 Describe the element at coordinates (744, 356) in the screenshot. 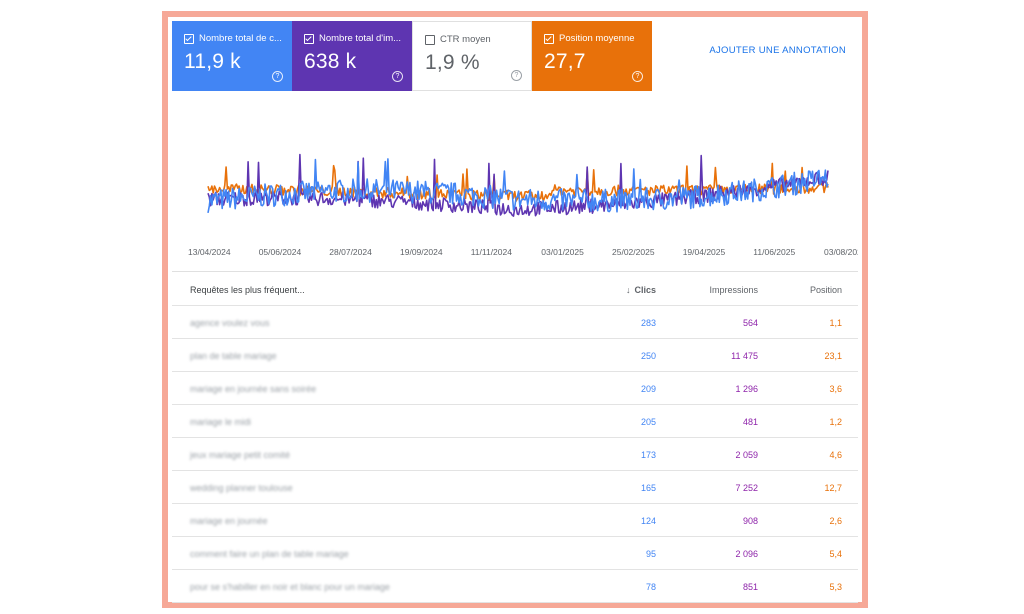

I see `impressions-cell: 11 475` at that location.